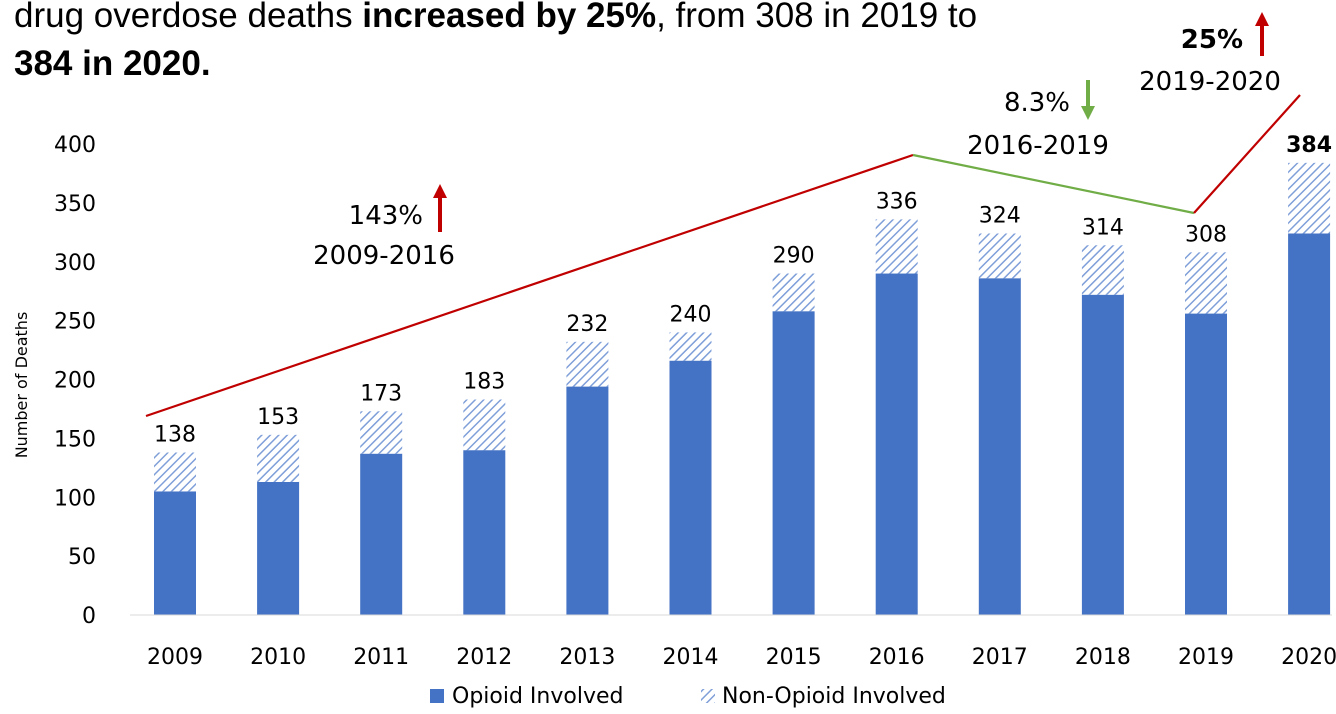 This screenshot has width=1336, height=714. Describe the element at coordinates (999, 446) in the screenshot. I see `bar-opioid-2017` at that location.